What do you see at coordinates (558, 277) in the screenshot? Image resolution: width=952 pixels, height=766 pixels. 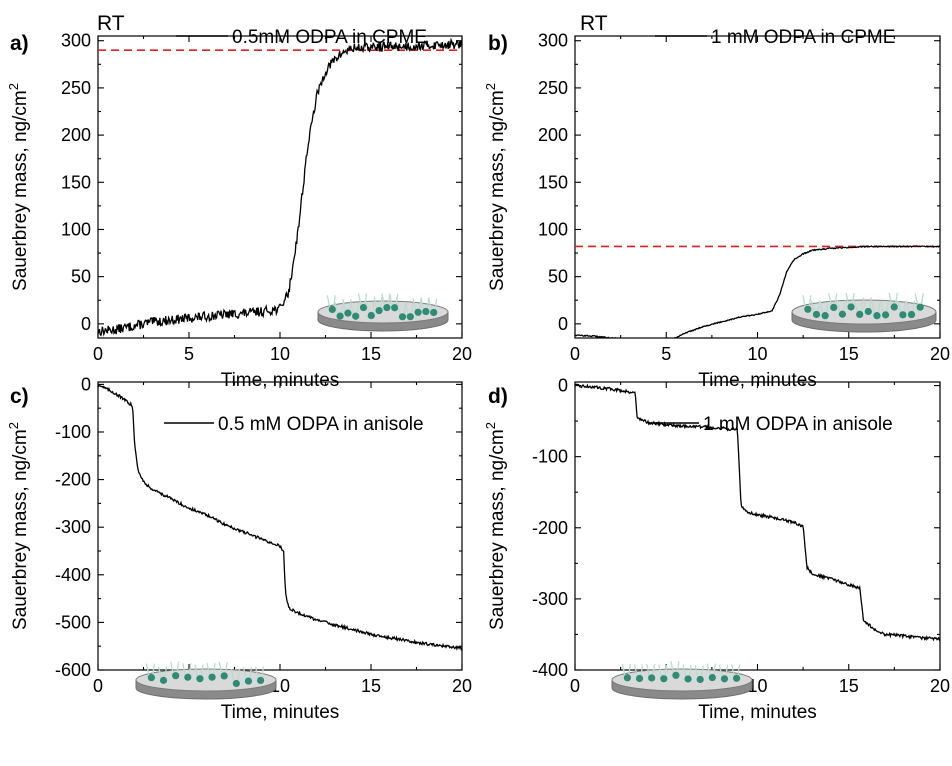 I see `y-tick-label: 50` at bounding box center [558, 277].